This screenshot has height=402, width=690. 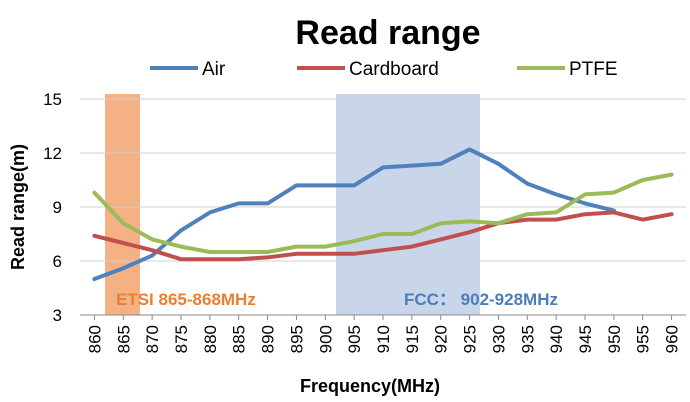 What do you see at coordinates (123, 339) in the screenshot?
I see `x-tick-865: 865` at bounding box center [123, 339].